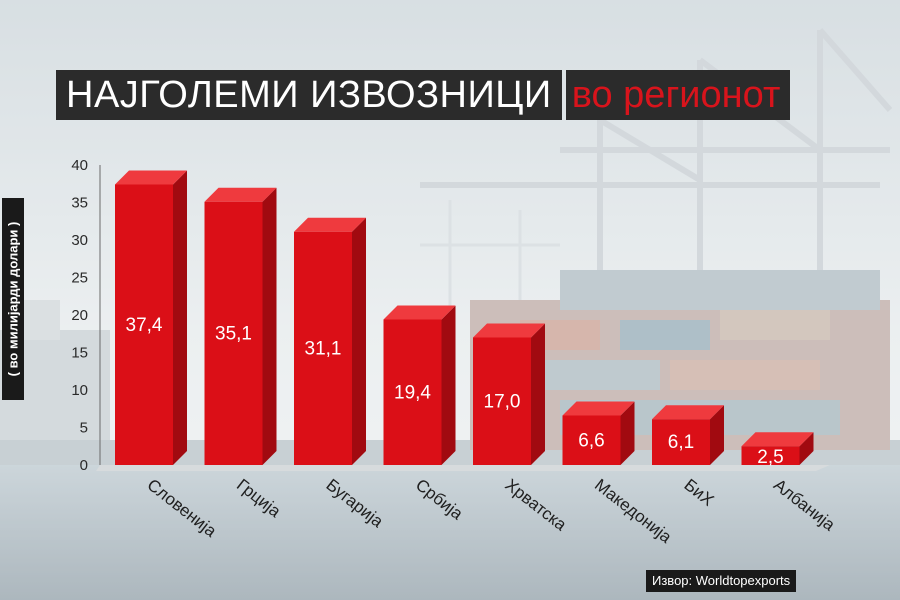  Describe the element at coordinates (79, 315) in the screenshot. I see `y-tick-label: 20` at that location.